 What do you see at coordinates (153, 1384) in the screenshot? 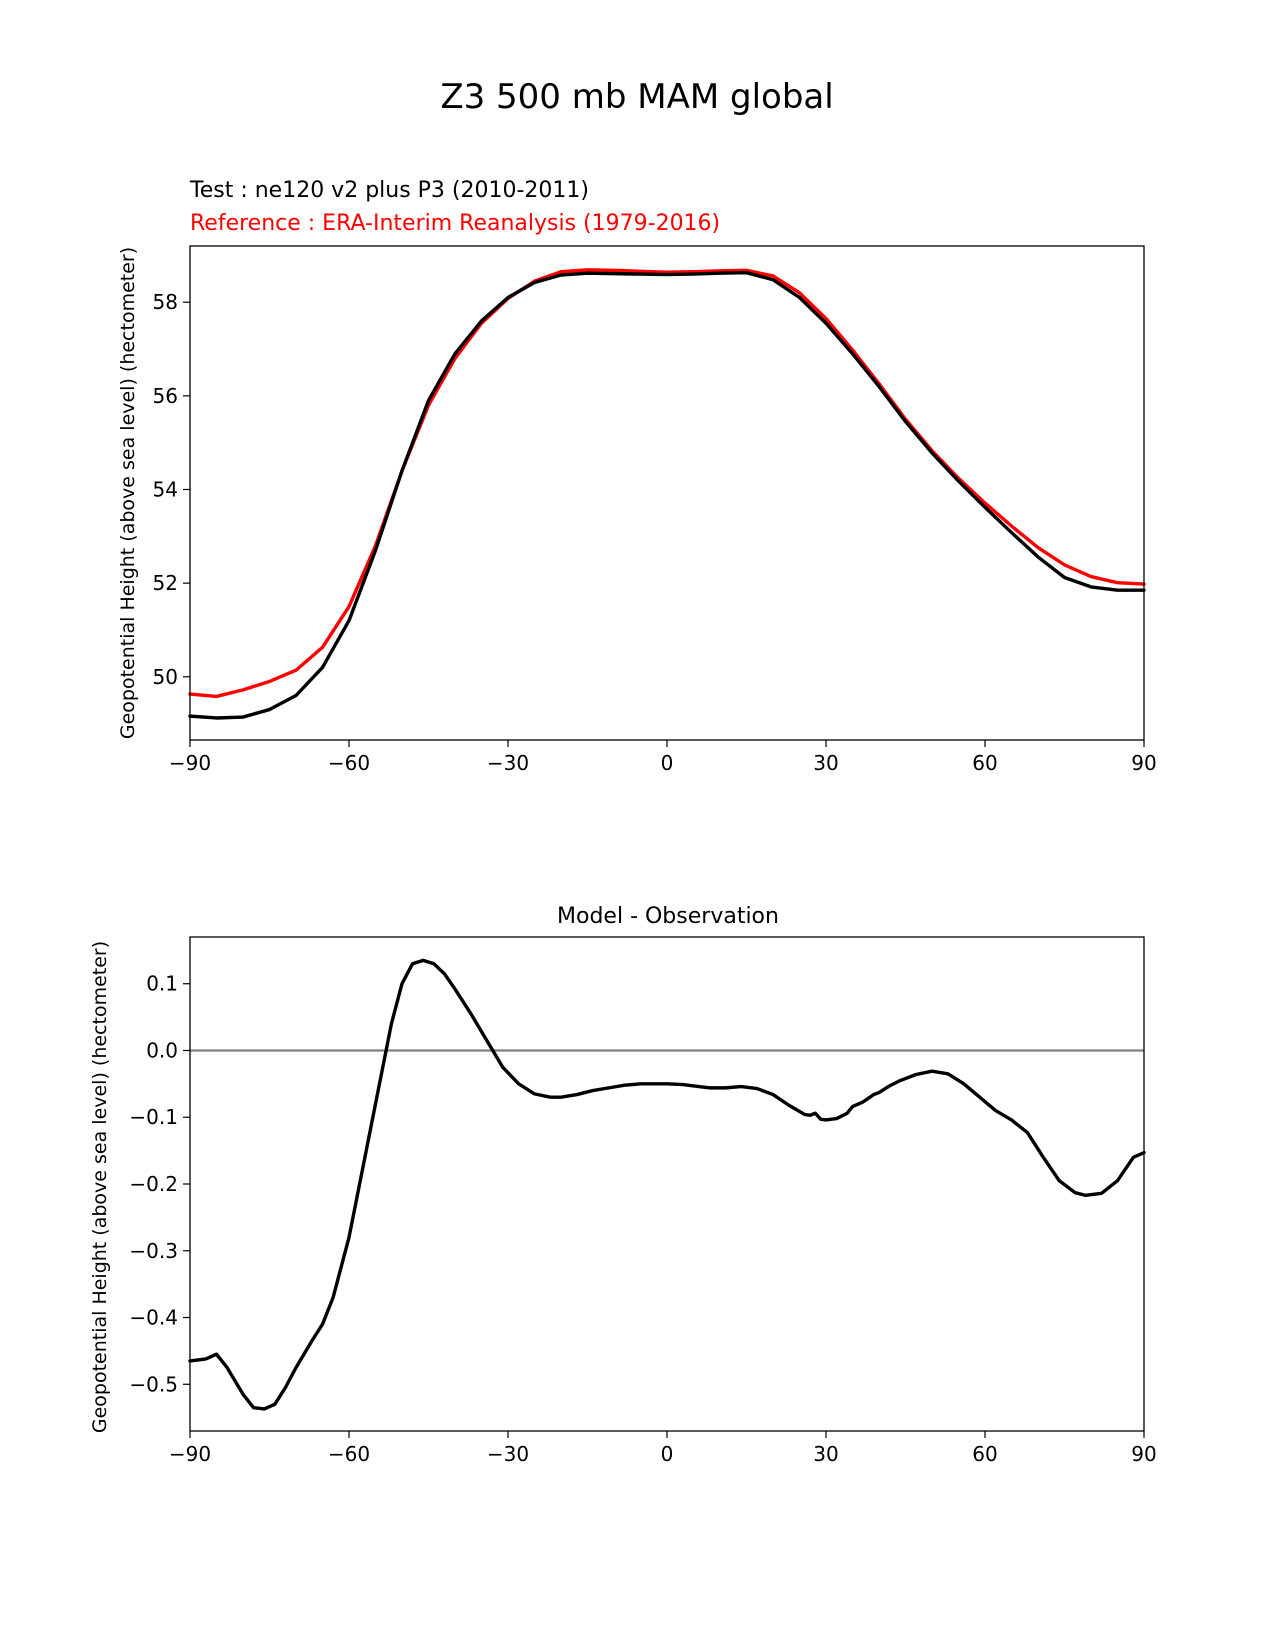
I see `y-tick-label: −0.5` at bounding box center [153, 1384].